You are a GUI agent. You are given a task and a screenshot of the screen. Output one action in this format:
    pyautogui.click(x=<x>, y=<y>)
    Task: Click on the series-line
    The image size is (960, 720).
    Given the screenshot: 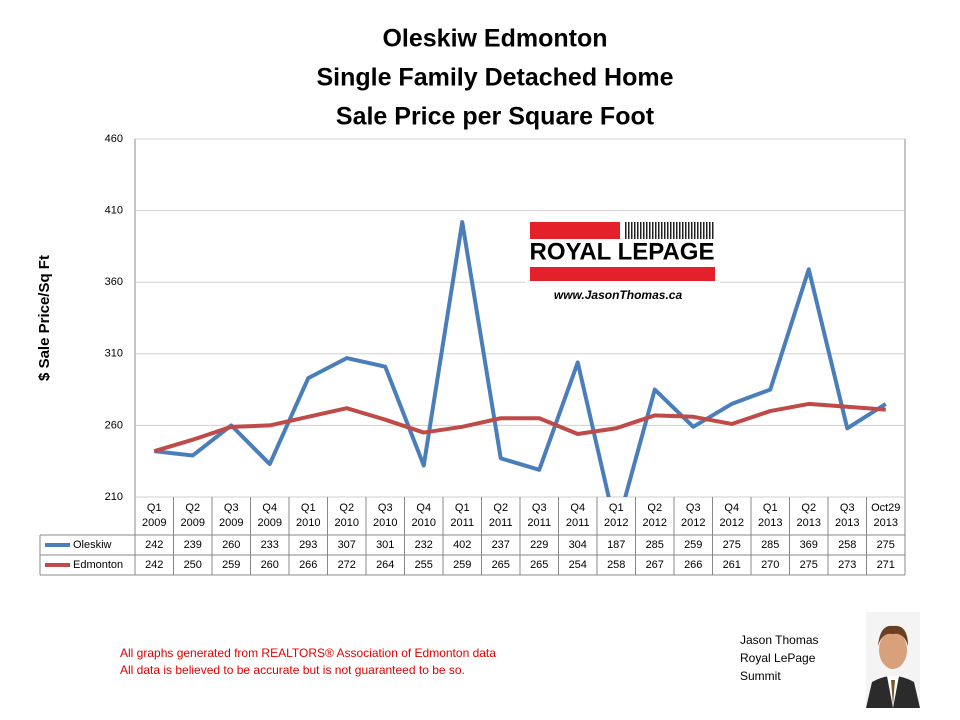 What is the action you would take?
    pyautogui.click(x=519, y=427)
    